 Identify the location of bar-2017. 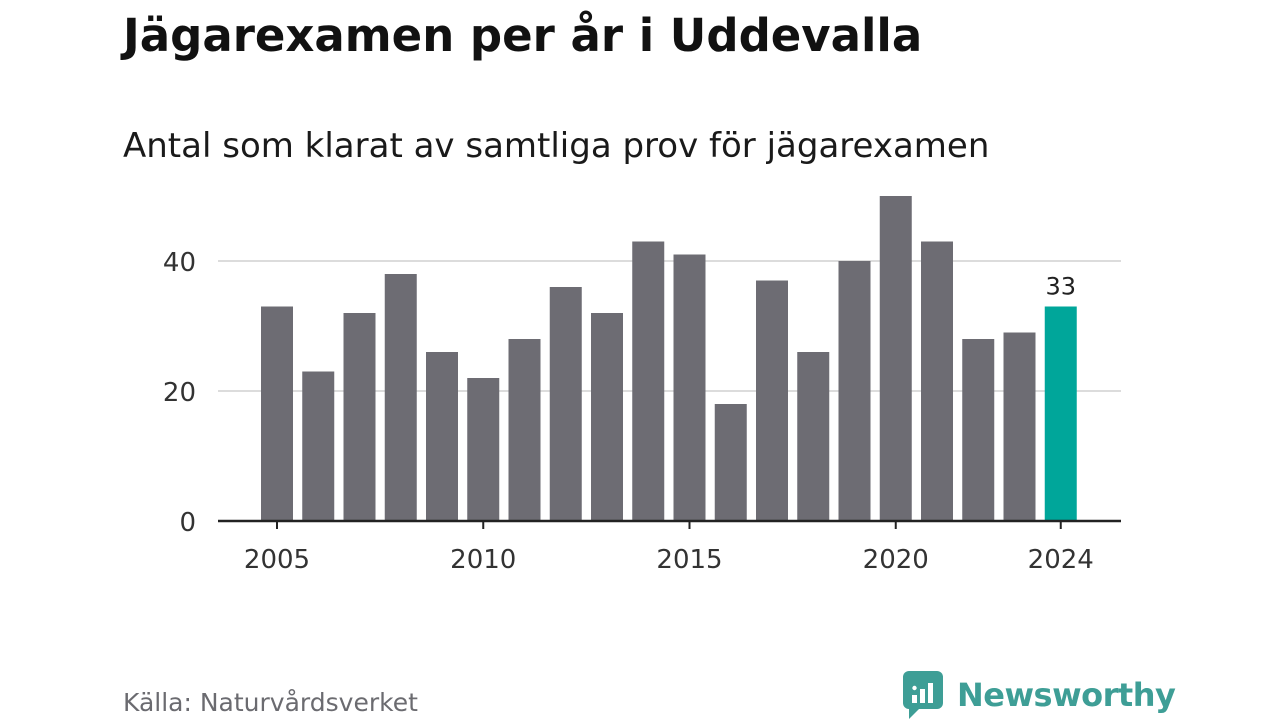
(772, 400).